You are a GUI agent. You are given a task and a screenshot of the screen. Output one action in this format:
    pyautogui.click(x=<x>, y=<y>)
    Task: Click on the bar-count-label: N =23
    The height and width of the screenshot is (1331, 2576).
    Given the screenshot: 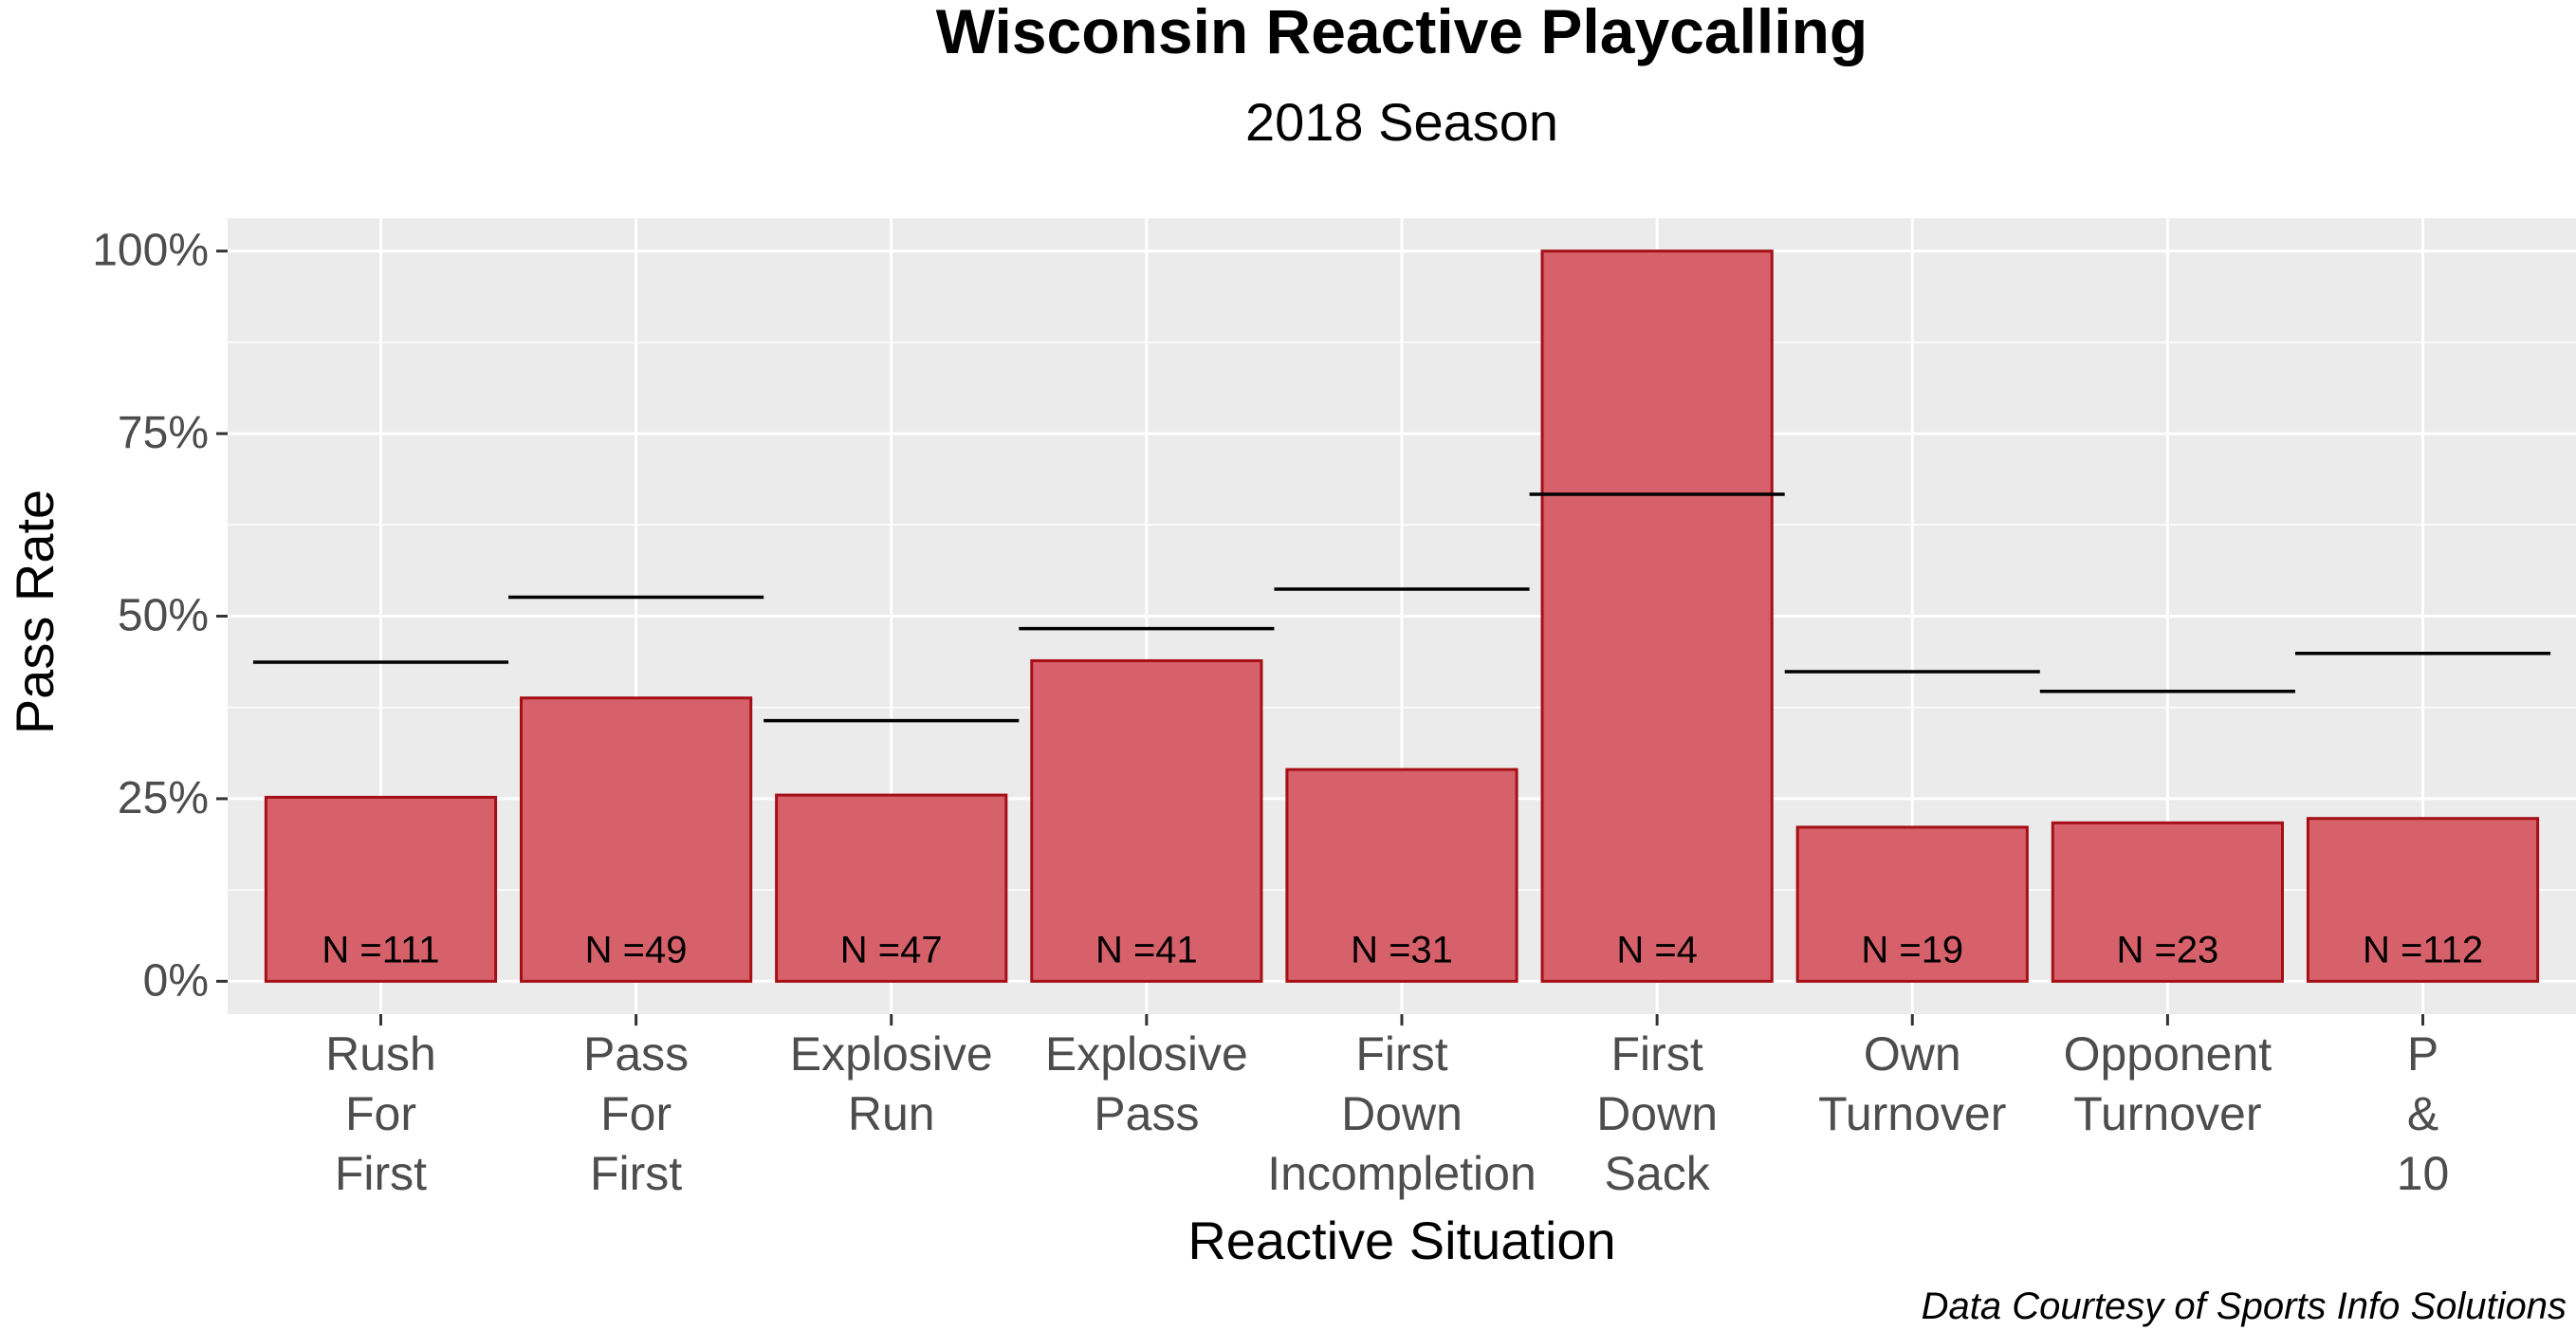 What is the action you would take?
    pyautogui.click(x=2167, y=950)
    